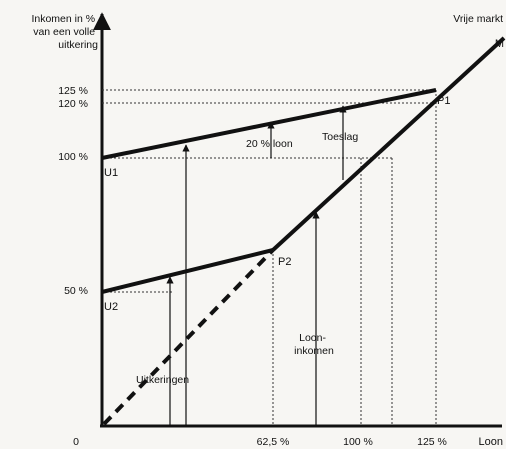 The image size is (506, 449). I want to click on y-tick-100: 100 %, so click(73, 157).